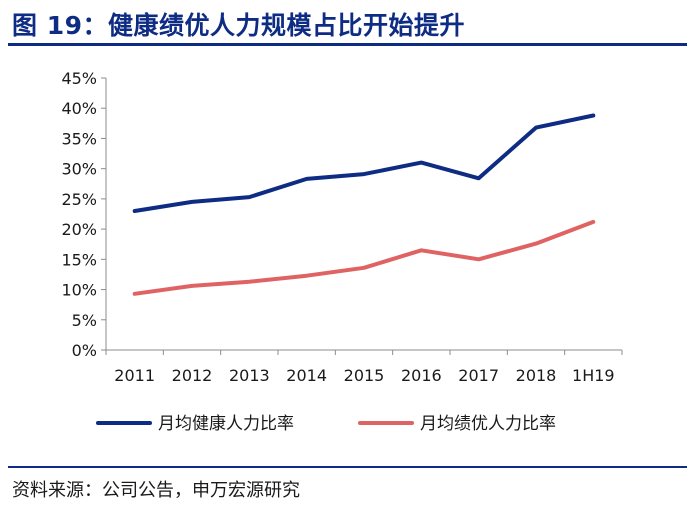 Image resolution: width=695 pixels, height=510 pixels. Describe the element at coordinates (79, 108) in the screenshot. I see `y-tick-label: 40%` at that location.